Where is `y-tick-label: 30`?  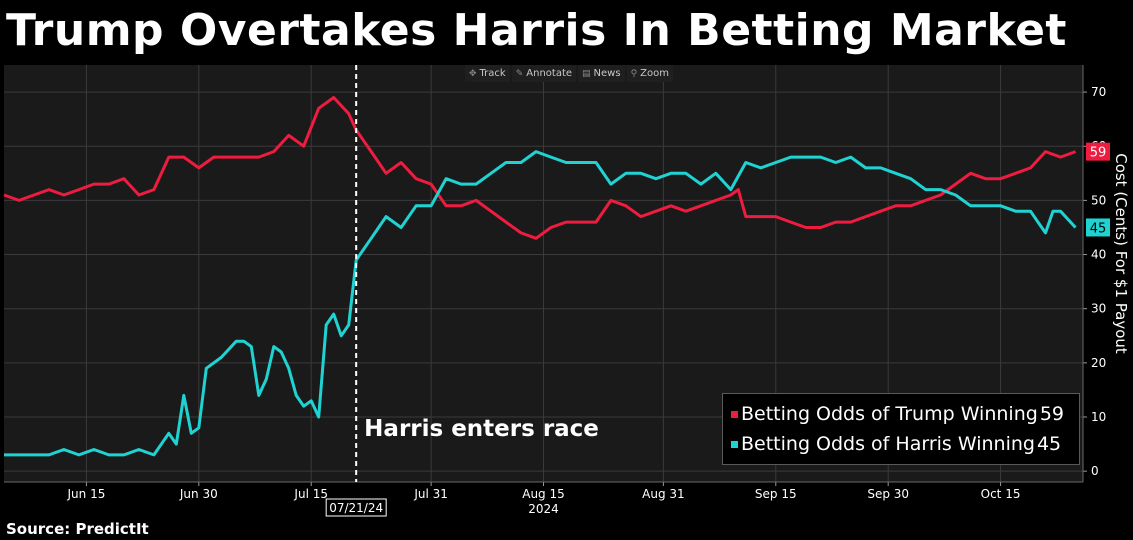 y-tick-label: 30 is located at coordinates (1098, 309).